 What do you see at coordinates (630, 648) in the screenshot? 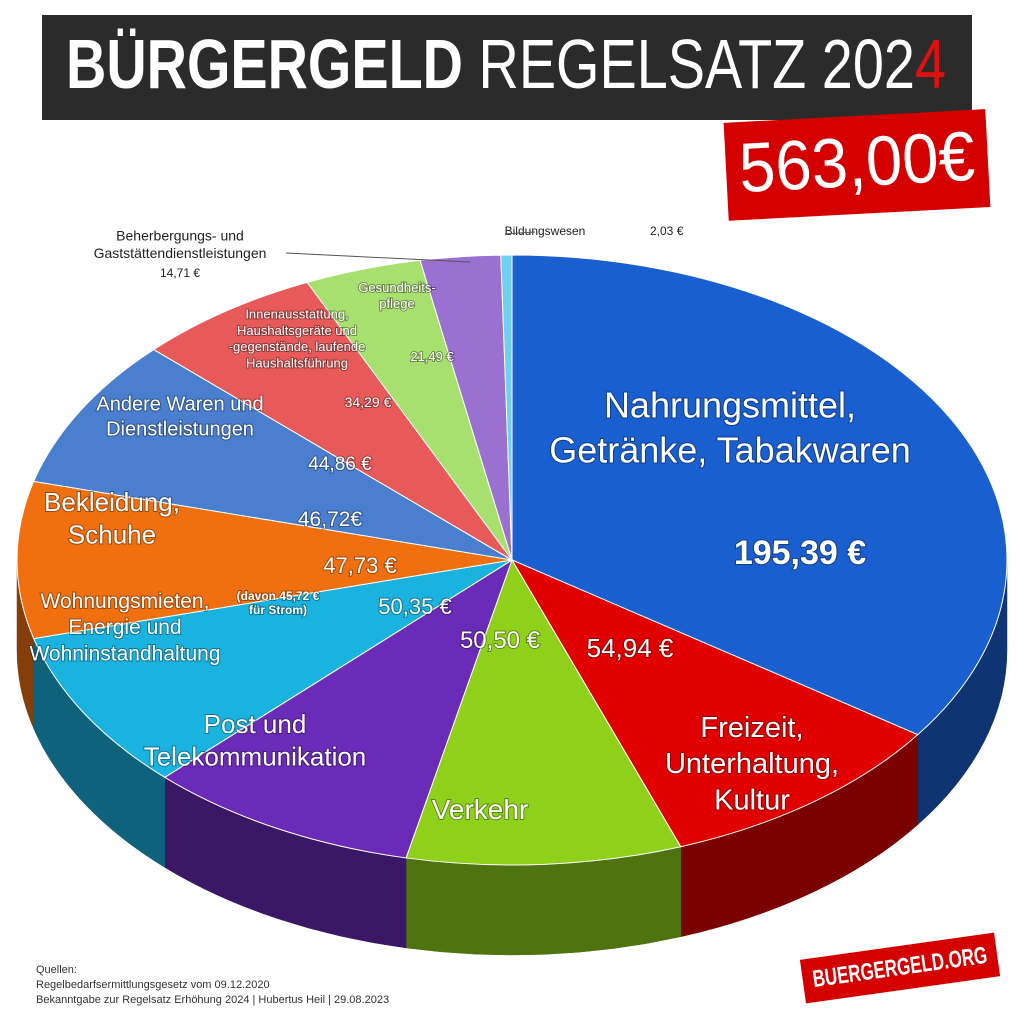
I see `value-label: 54,94 €` at bounding box center [630, 648].